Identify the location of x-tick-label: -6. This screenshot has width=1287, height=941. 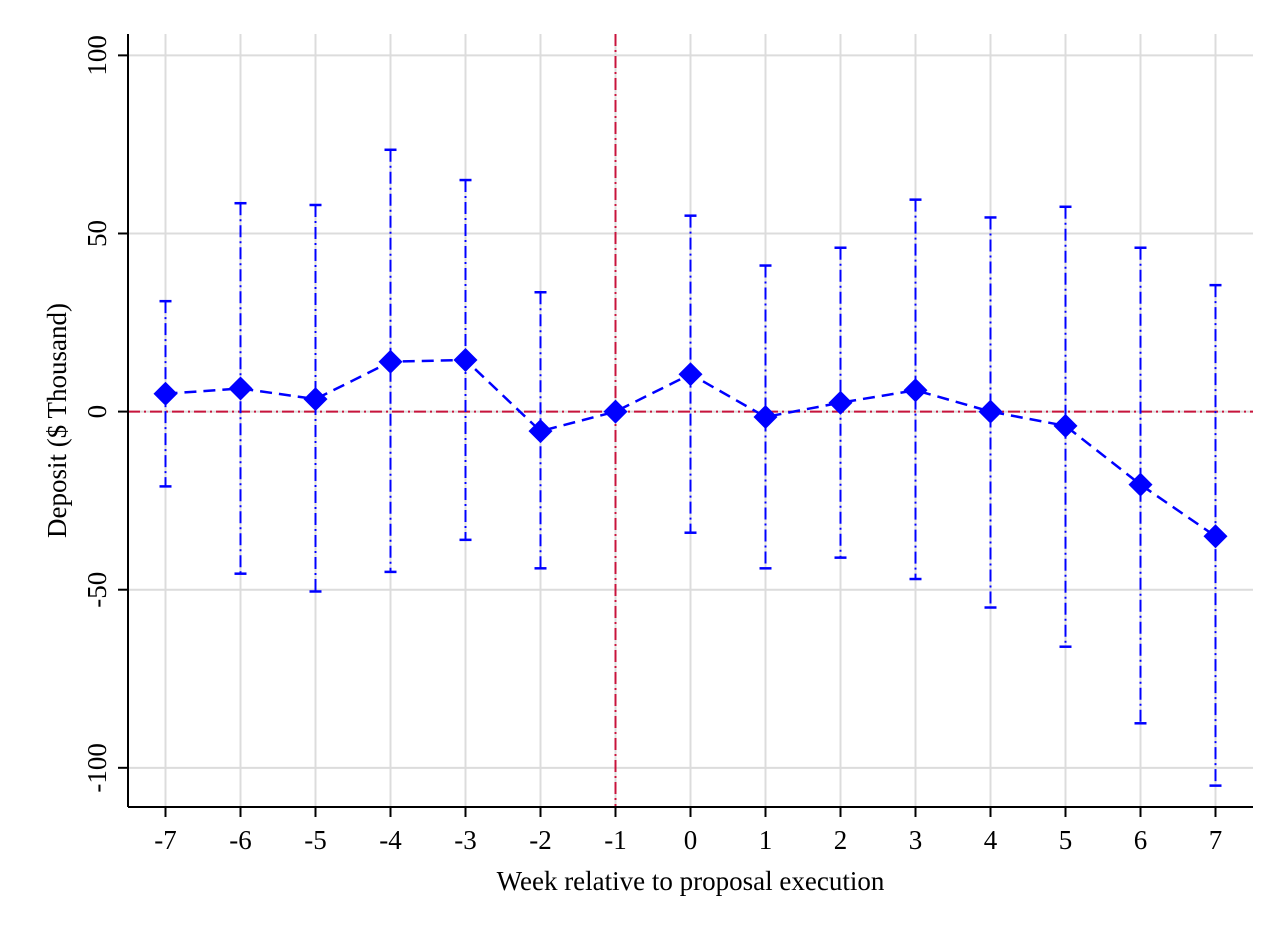
(240, 840).